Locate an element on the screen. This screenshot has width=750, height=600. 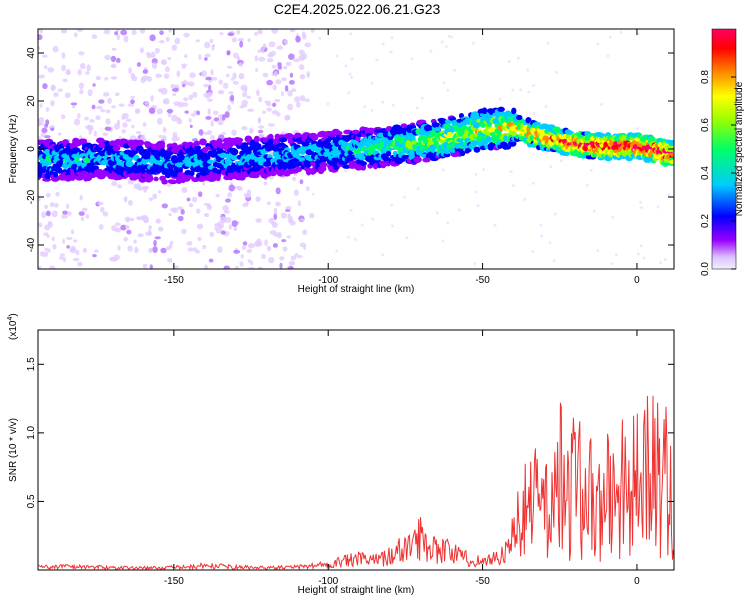
y-tick-label: 1.5 is located at coordinates (31, 364).